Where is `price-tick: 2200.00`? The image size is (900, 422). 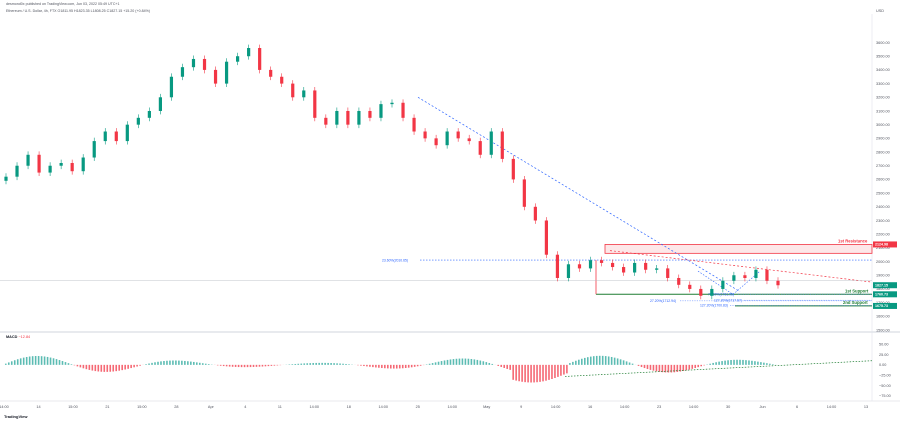 price-tick: 2200.00 is located at coordinates (883, 234).